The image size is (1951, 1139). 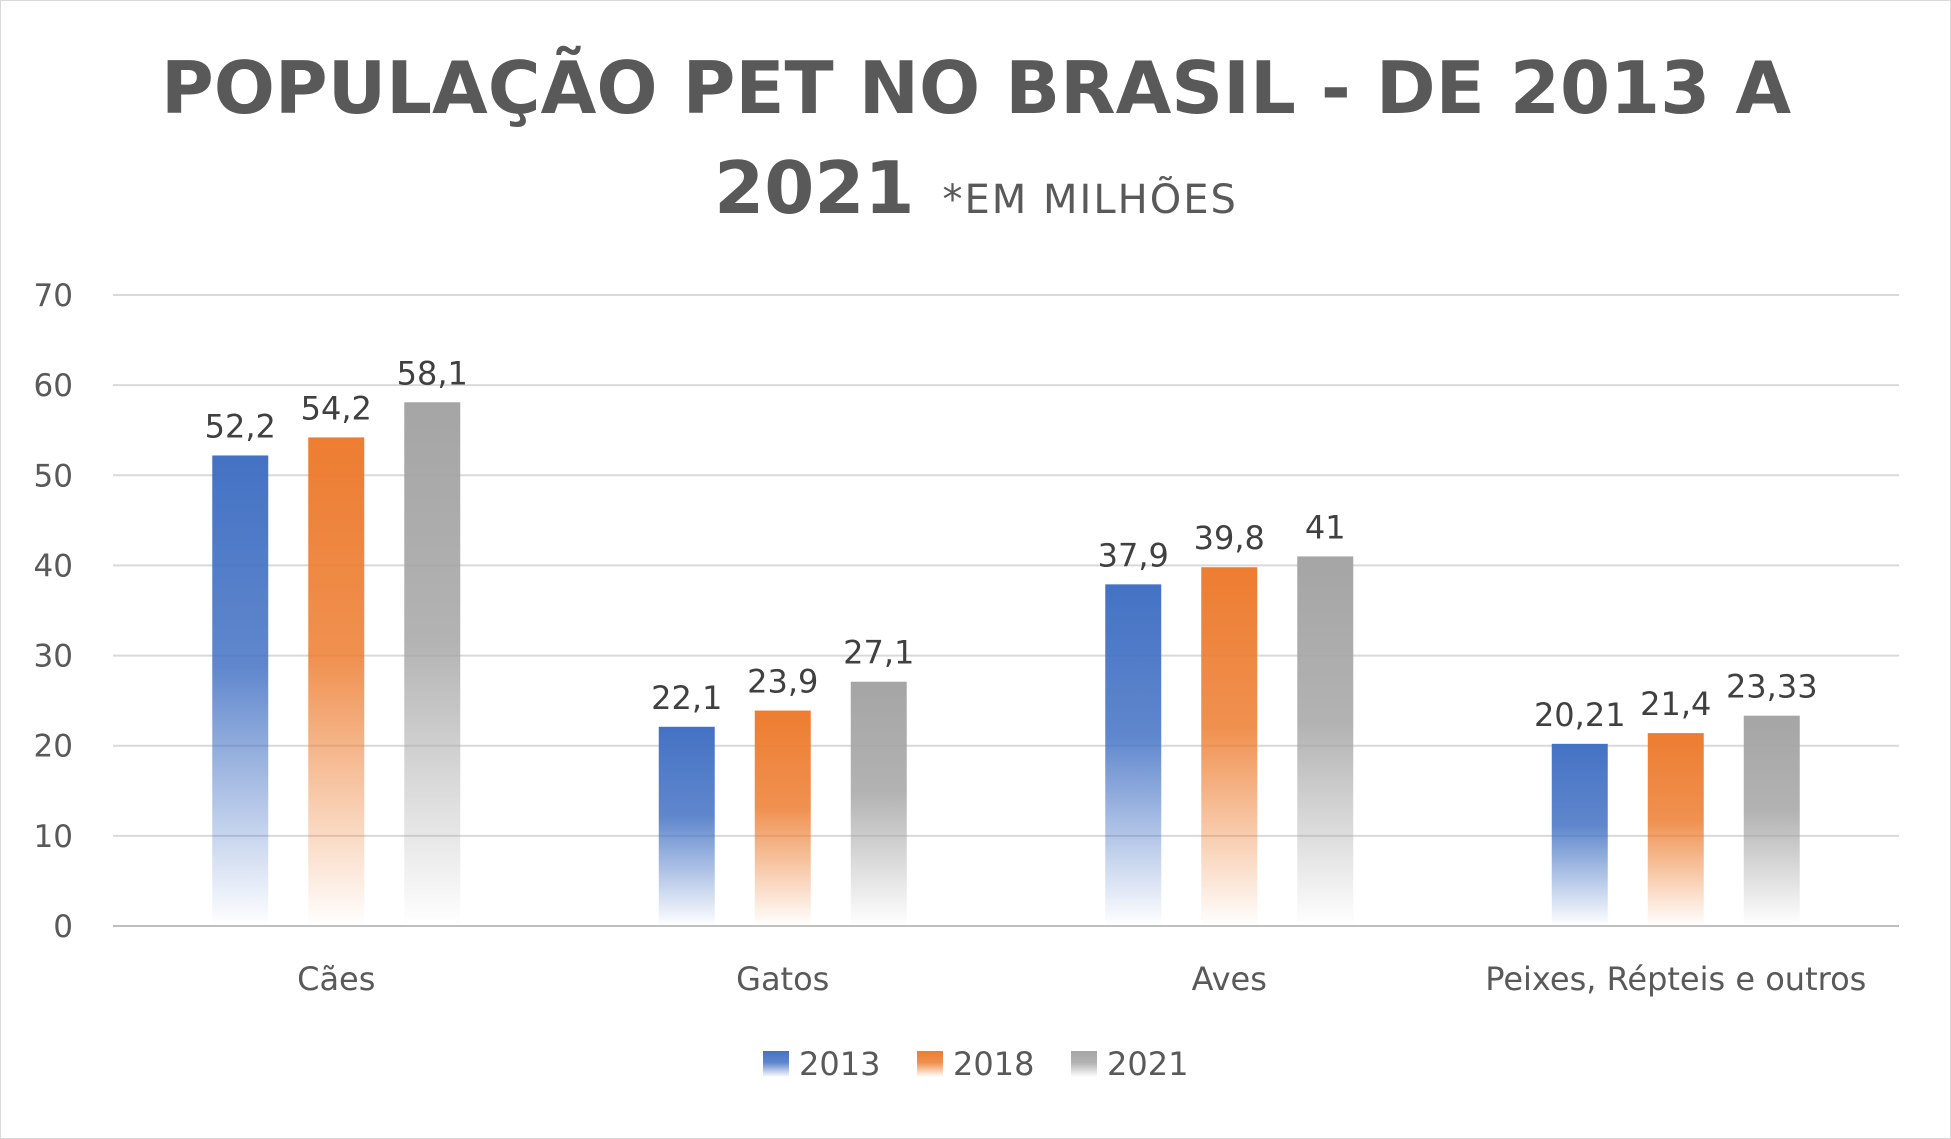 I want to click on x-category-label: Cães, so click(x=336, y=979).